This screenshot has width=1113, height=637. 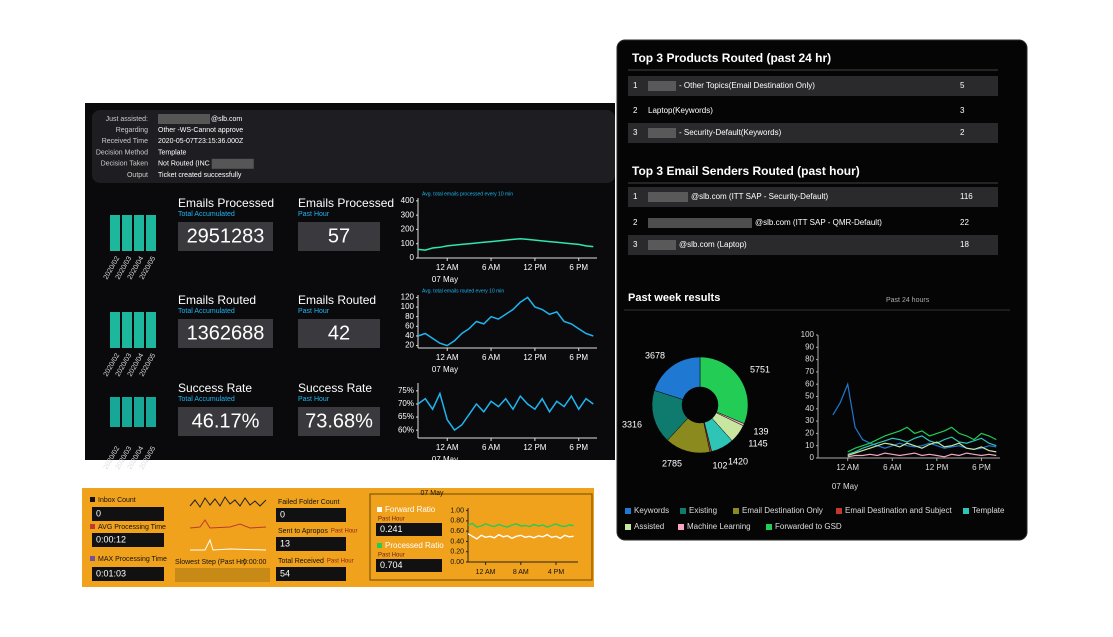 I want to click on x-tick-label: 6 AM, so click(x=892, y=467).